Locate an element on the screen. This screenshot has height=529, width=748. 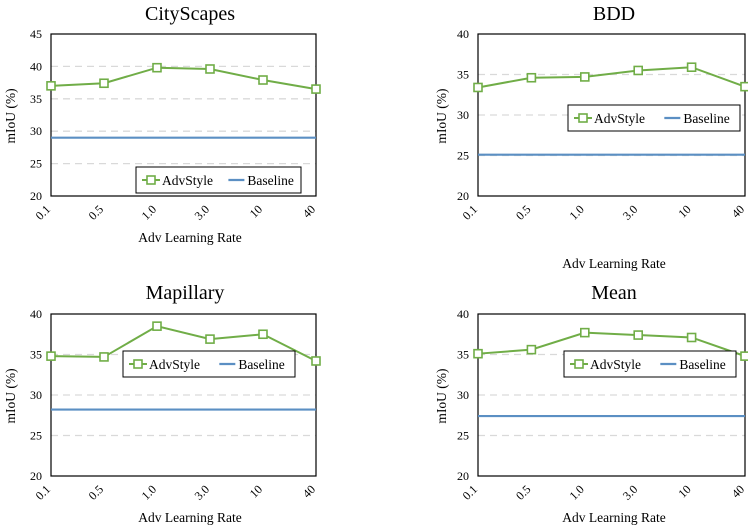
y-tick-label: 45 is located at coordinates (36, 34).